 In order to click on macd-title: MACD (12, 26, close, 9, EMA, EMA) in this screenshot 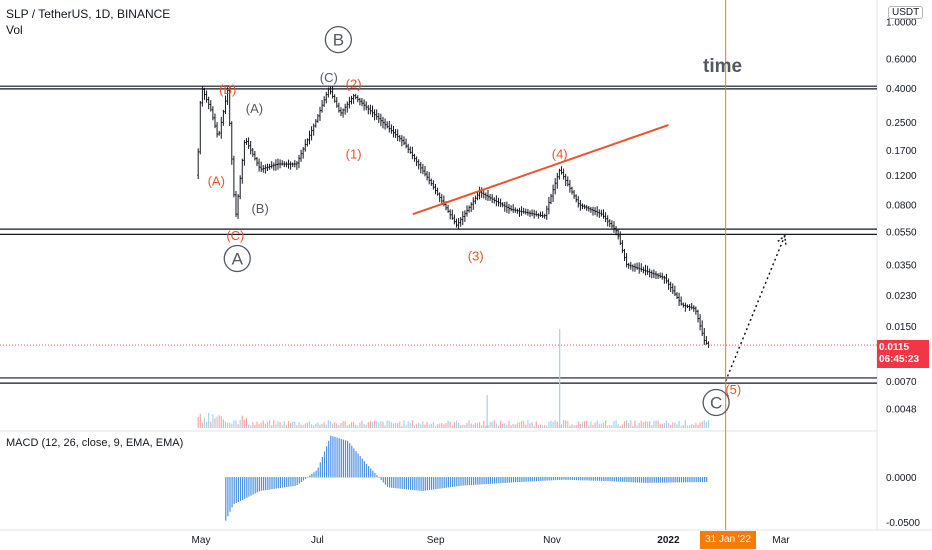, I will do `click(95, 443)`.